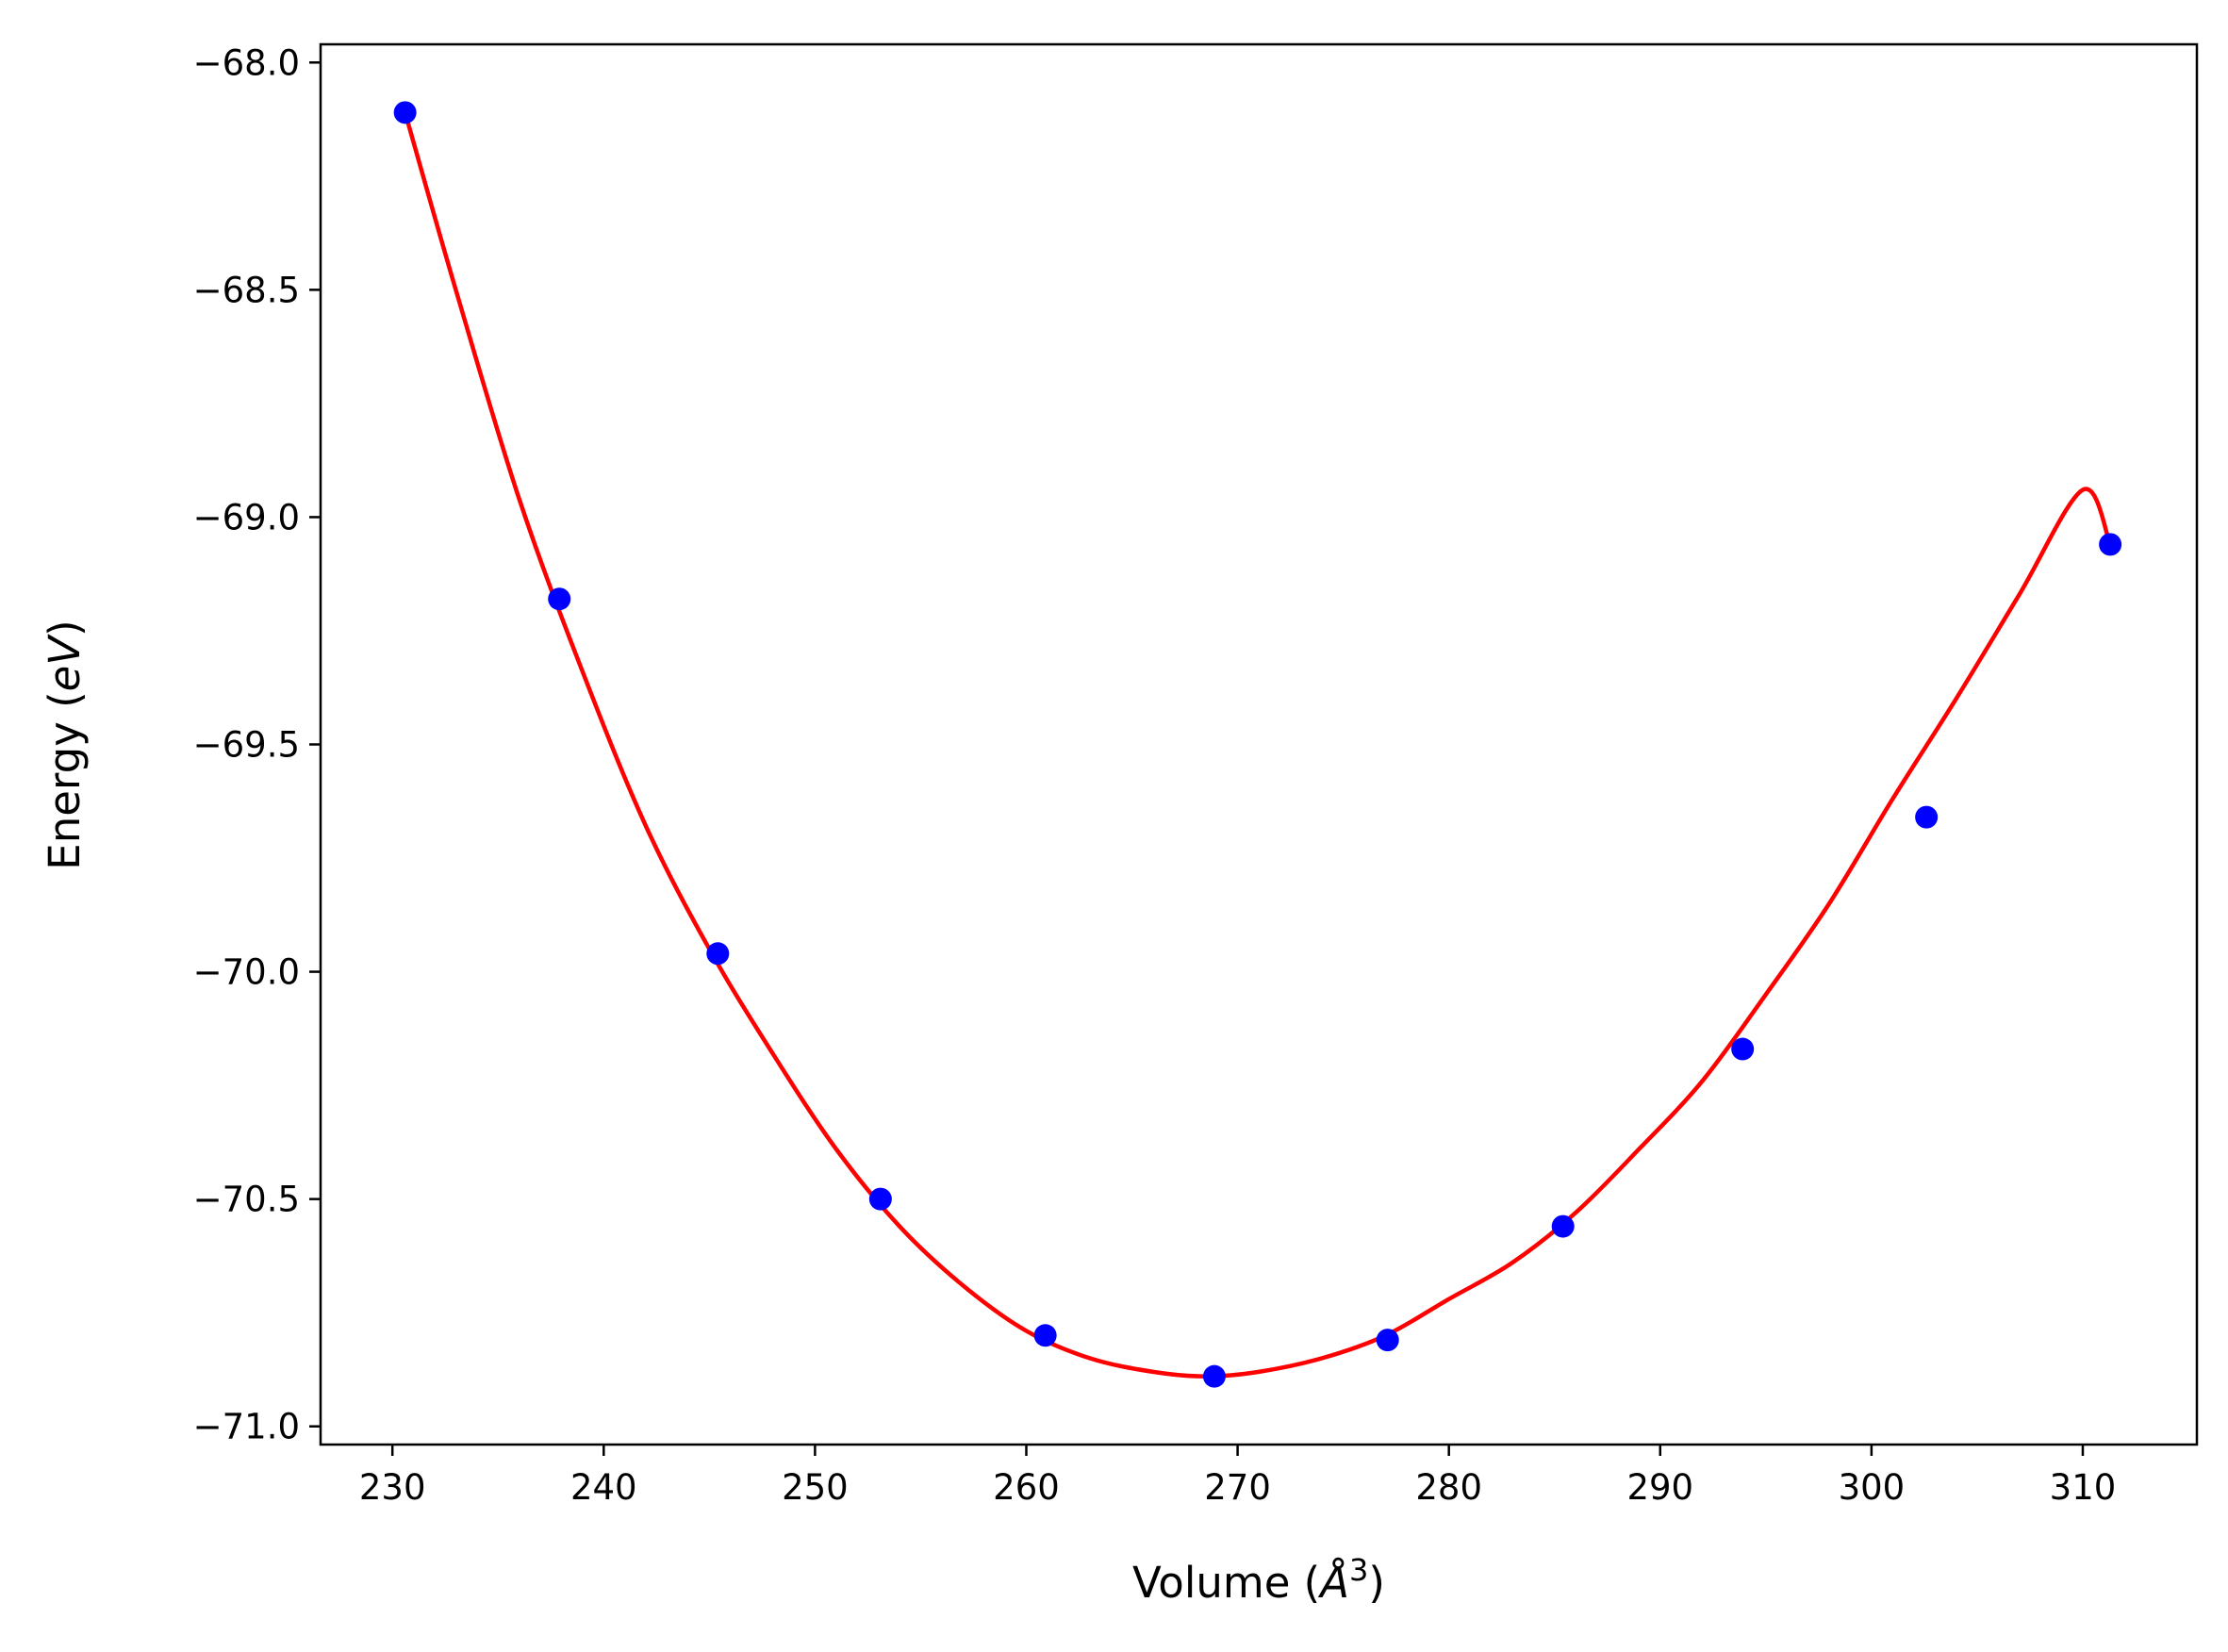 This screenshot has height=1652, width=2228. I want to click on y-axis-title-end: ), so click(65, 628).